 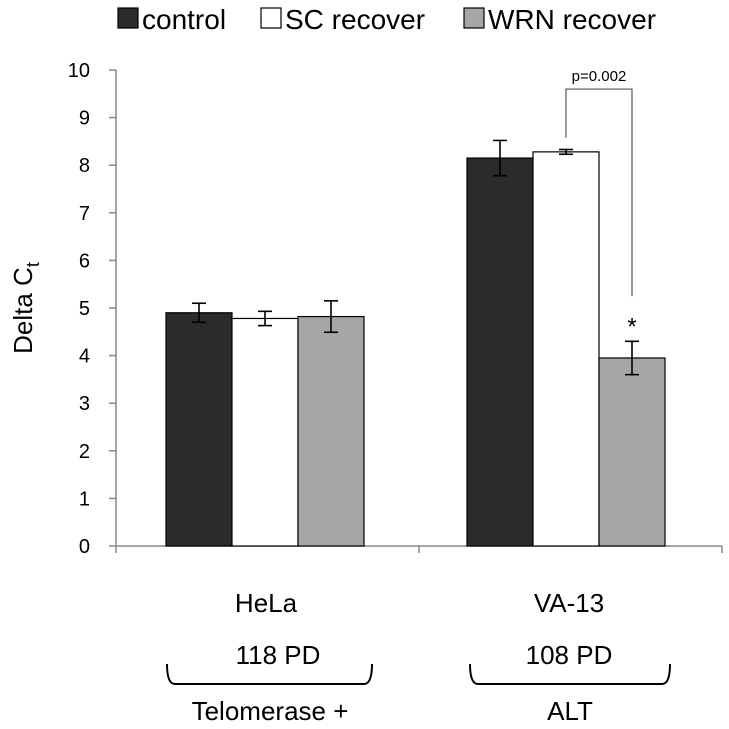 I want to click on bracket-line, so click(x=599, y=192).